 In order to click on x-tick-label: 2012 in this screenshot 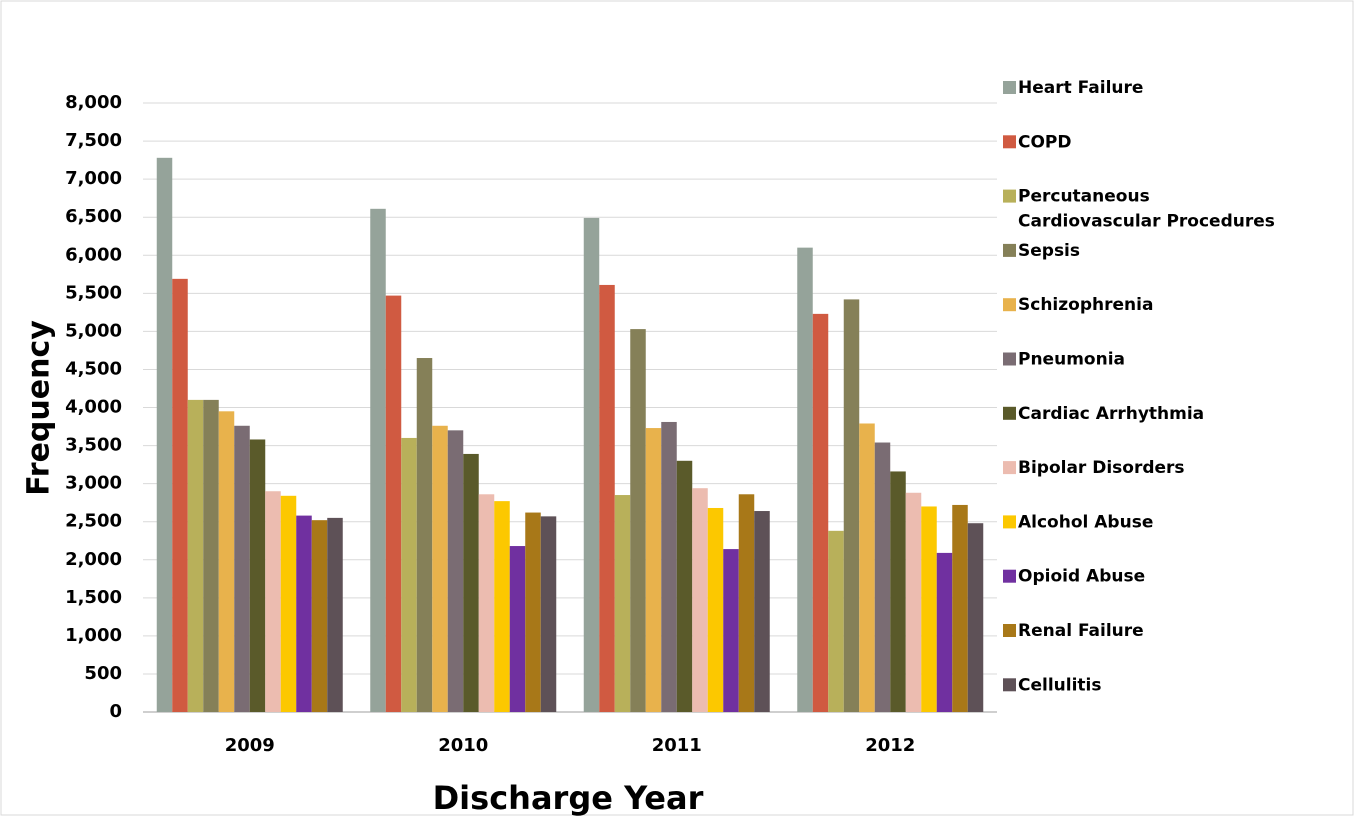, I will do `click(890, 745)`.